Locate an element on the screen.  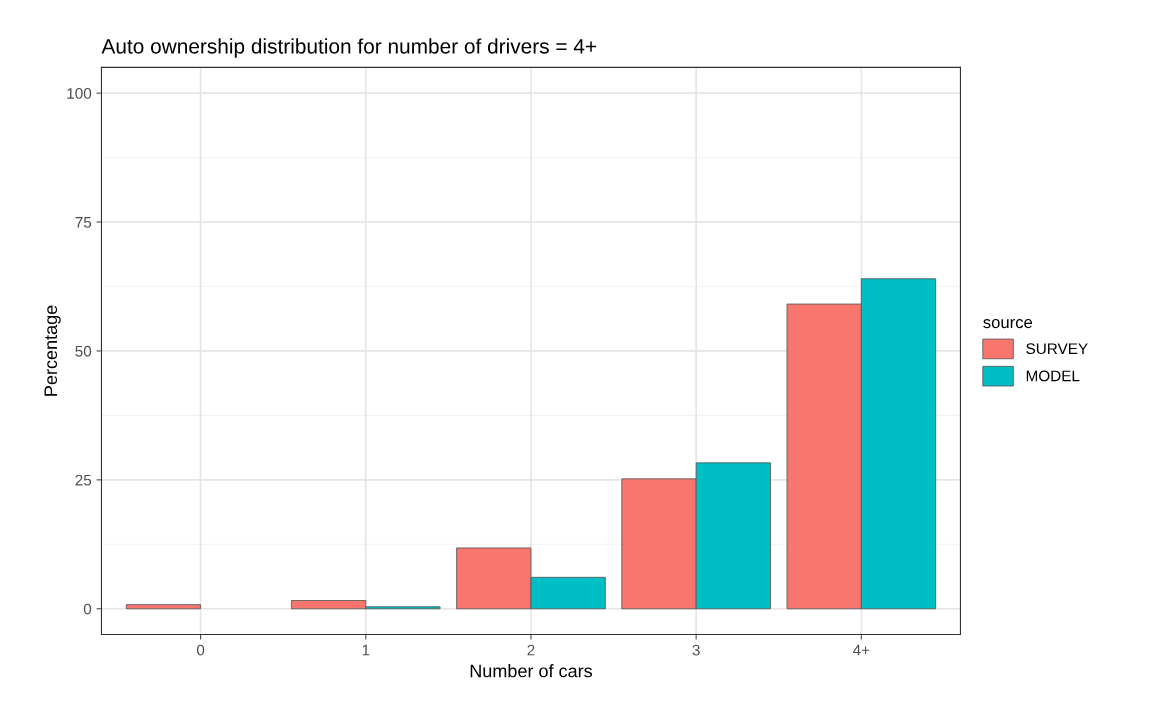
x-tick-label: 0 is located at coordinates (200, 650).